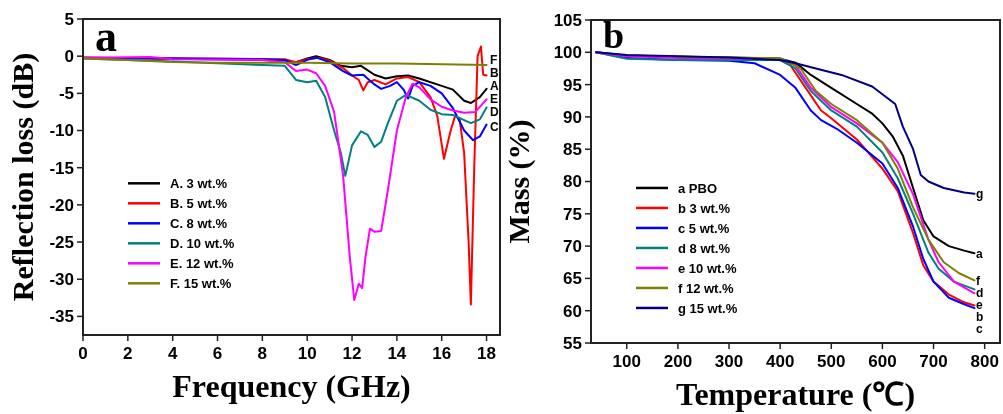  What do you see at coordinates (572, 311) in the screenshot?
I see `y-tick-label: 60` at bounding box center [572, 311].